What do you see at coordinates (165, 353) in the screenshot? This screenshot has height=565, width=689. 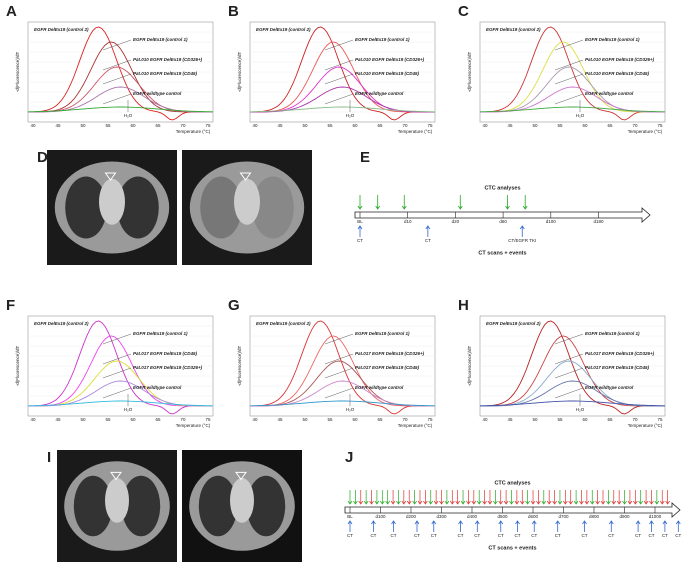 I see `curve-label: Pat.017 EGFR DelEx19 (CD45)` at bounding box center [165, 353].